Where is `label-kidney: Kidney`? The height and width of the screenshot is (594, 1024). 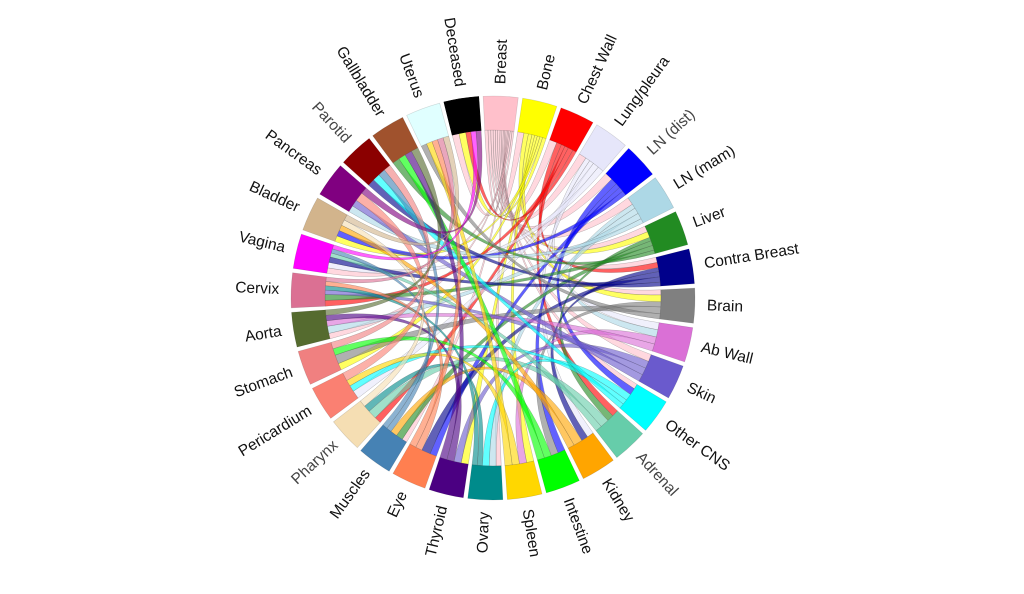
label-kidney: Kidney is located at coordinates (617, 500).